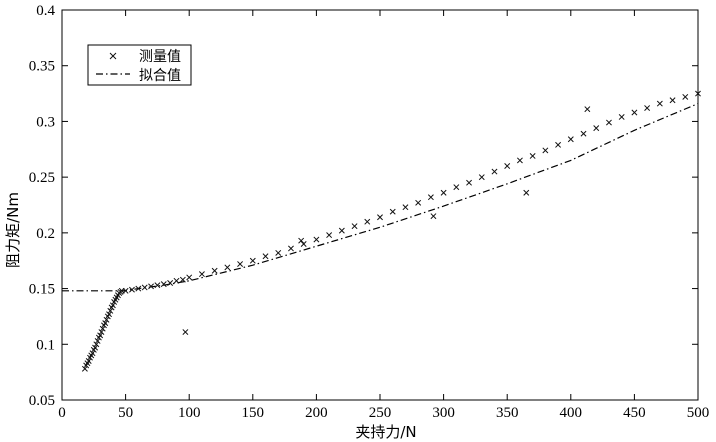 The height and width of the screenshot is (442, 716). What do you see at coordinates (507, 413) in the screenshot?
I see `x-tick-label: 350` at bounding box center [507, 413].